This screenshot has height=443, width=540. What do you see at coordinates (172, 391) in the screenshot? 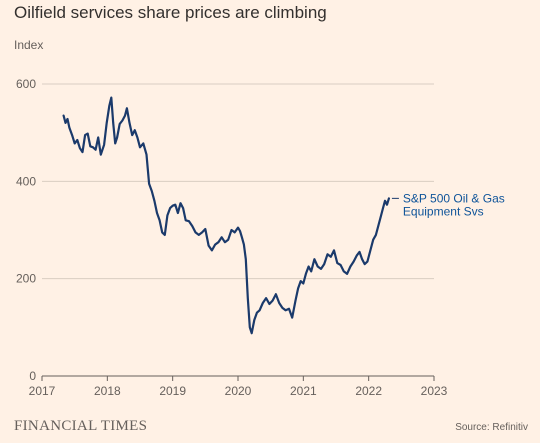
I see `x-tick-2019: 2019` at bounding box center [172, 391].